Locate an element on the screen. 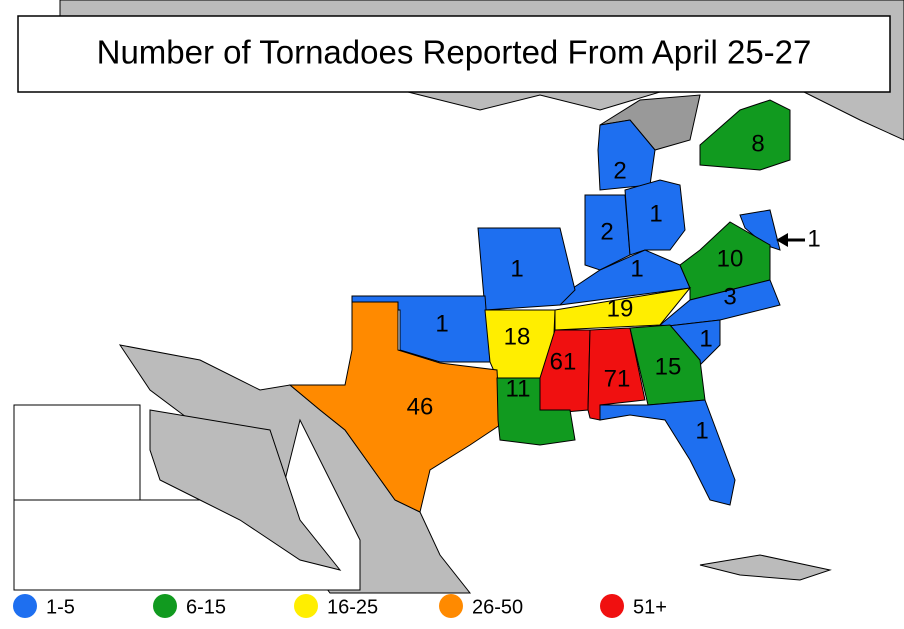  state-count: 15 is located at coordinates (668, 366).